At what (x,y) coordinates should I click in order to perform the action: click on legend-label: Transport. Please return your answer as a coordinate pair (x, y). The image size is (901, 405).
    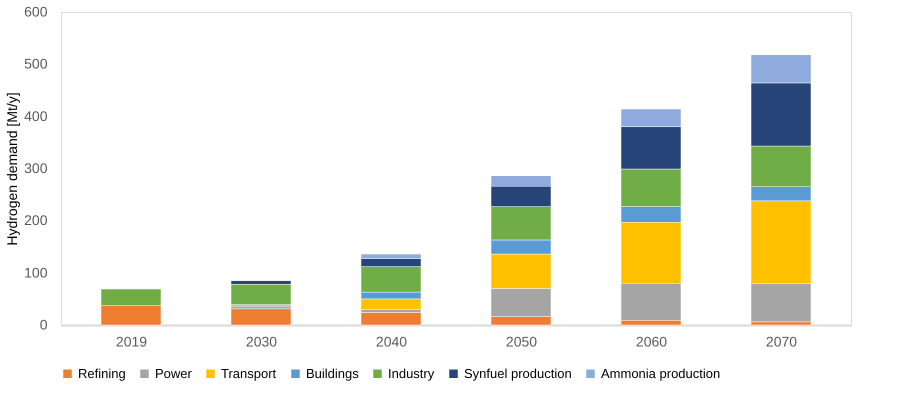
    Looking at the image, I should click on (249, 373).